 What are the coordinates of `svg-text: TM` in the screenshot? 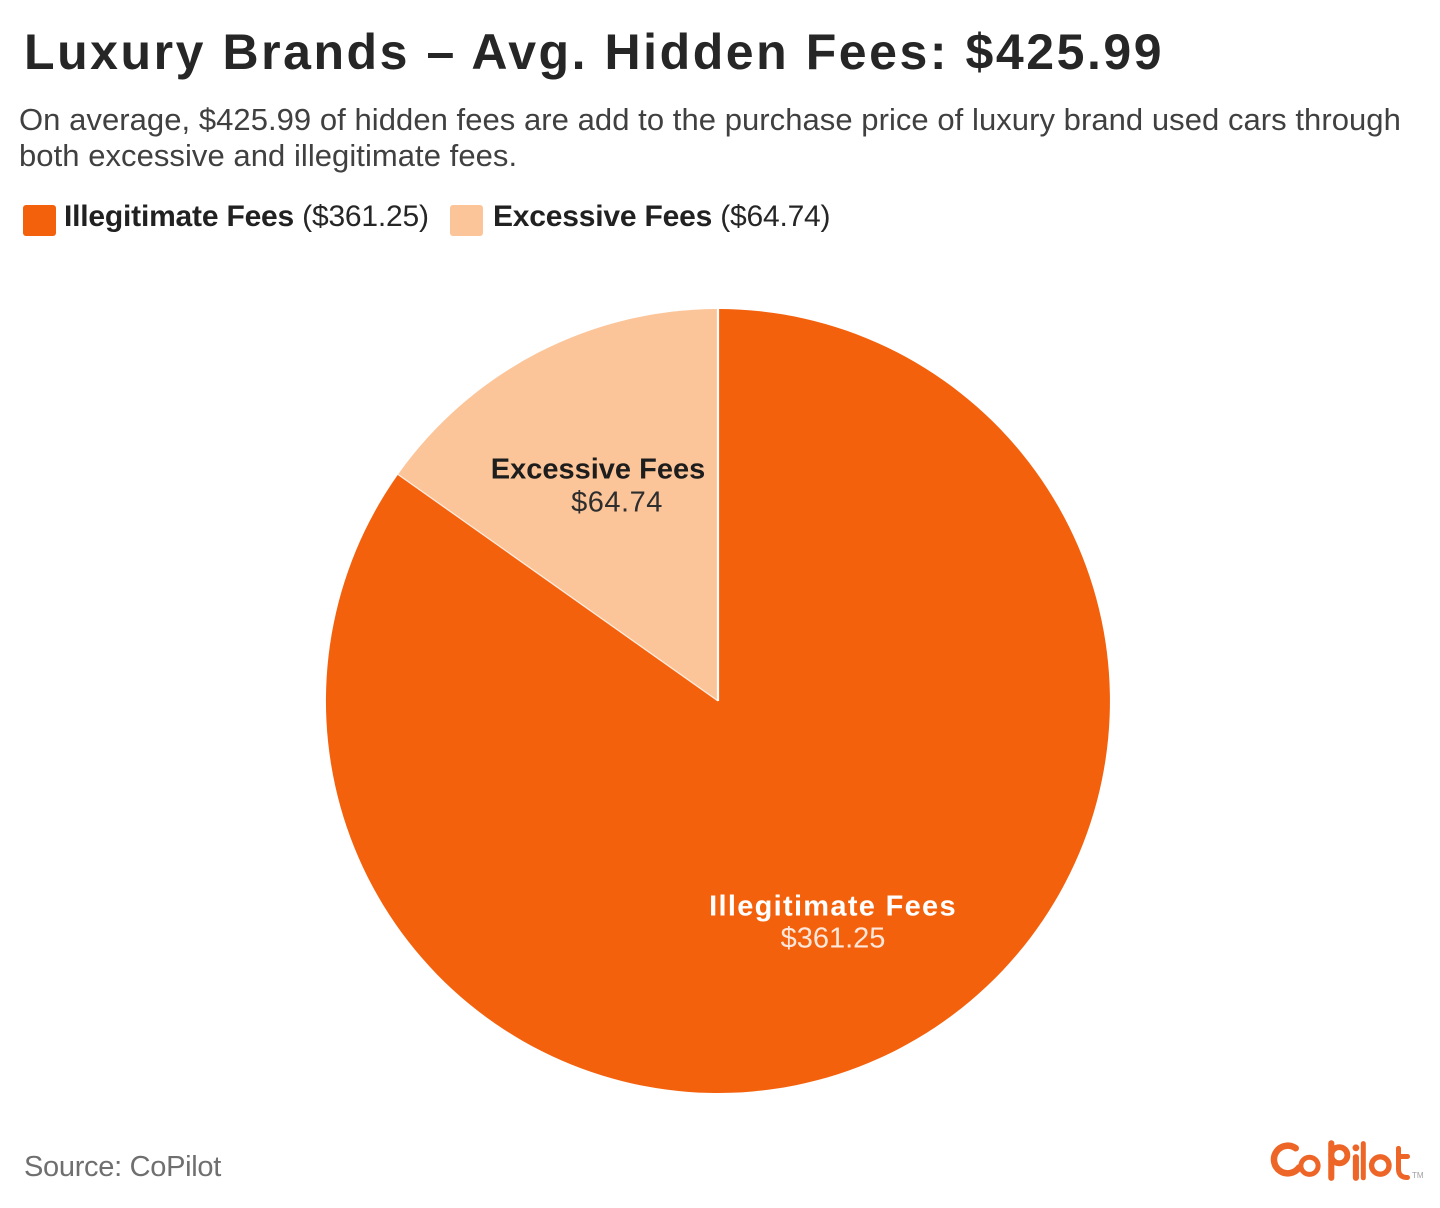 It's located at (1418, 1175).